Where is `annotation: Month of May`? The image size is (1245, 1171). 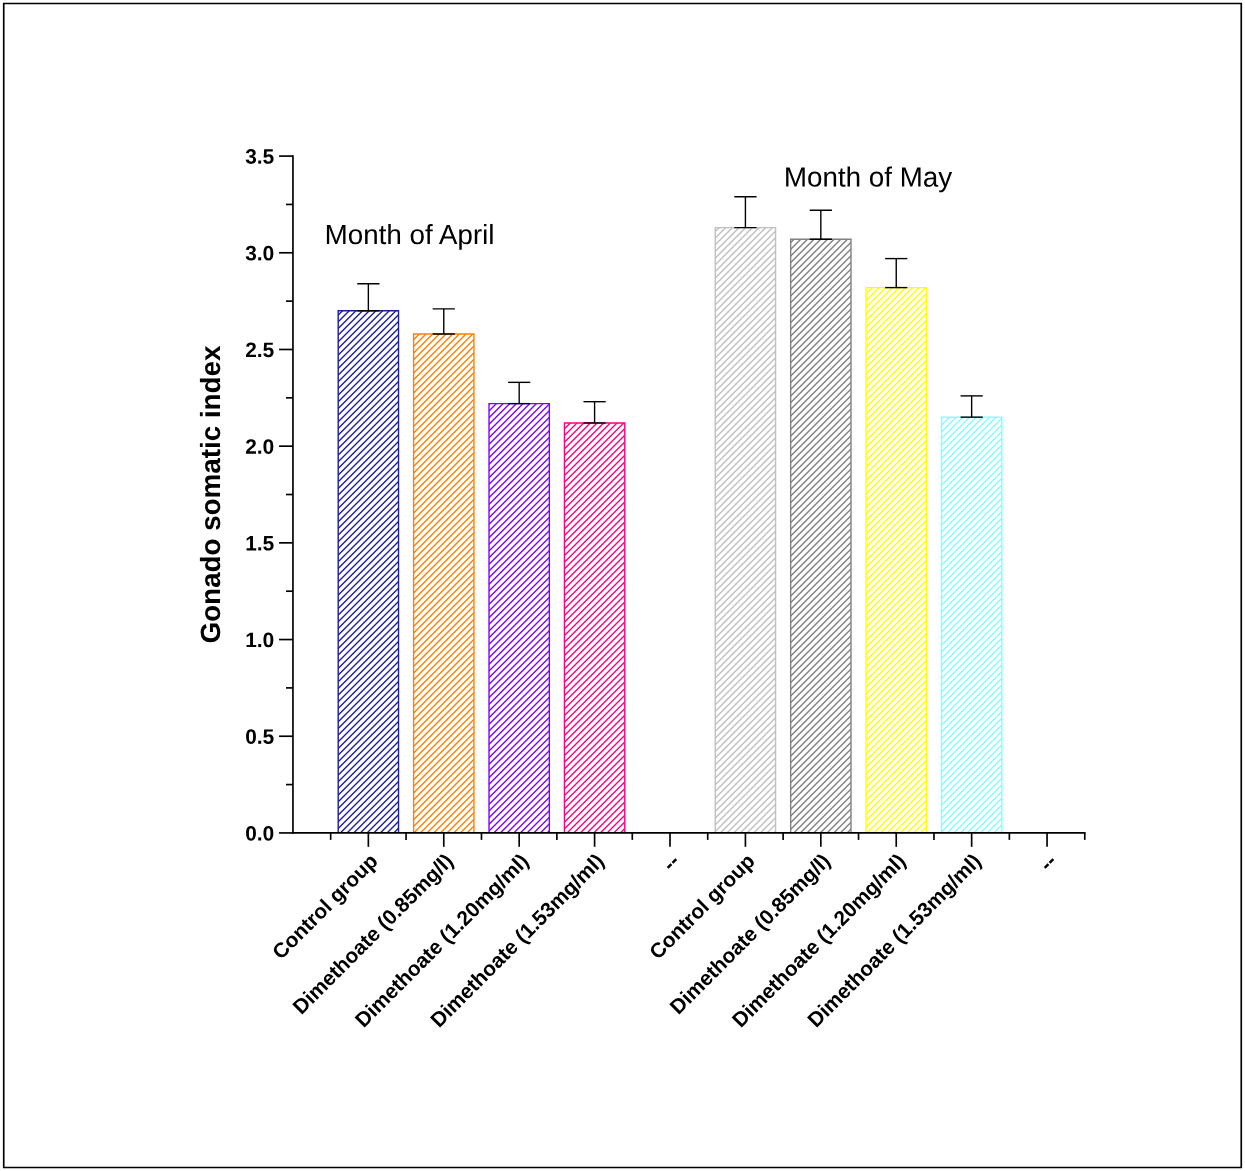 annotation: Month of May is located at coordinates (869, 179).